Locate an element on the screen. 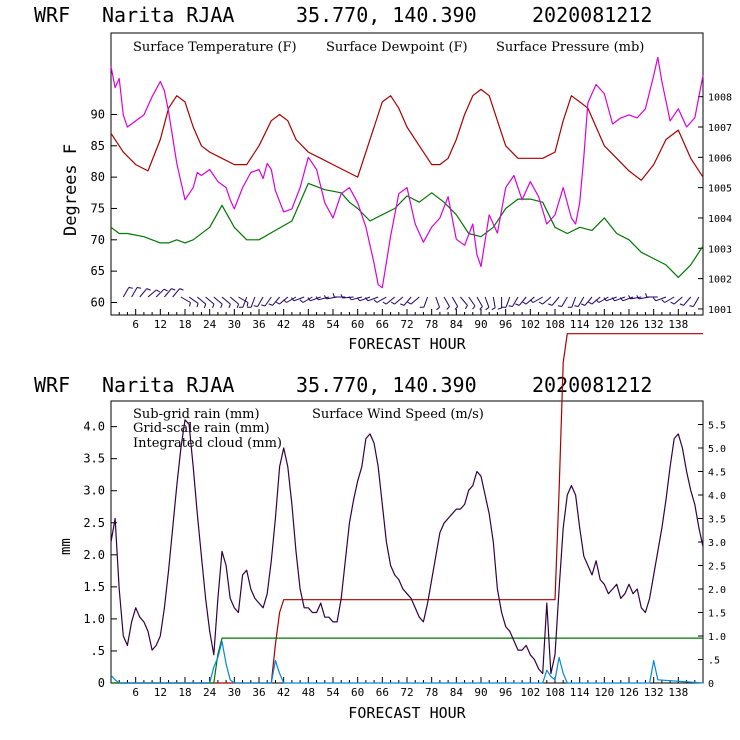  y2-tick-label: 1003 is located at coordinates (720, 249).